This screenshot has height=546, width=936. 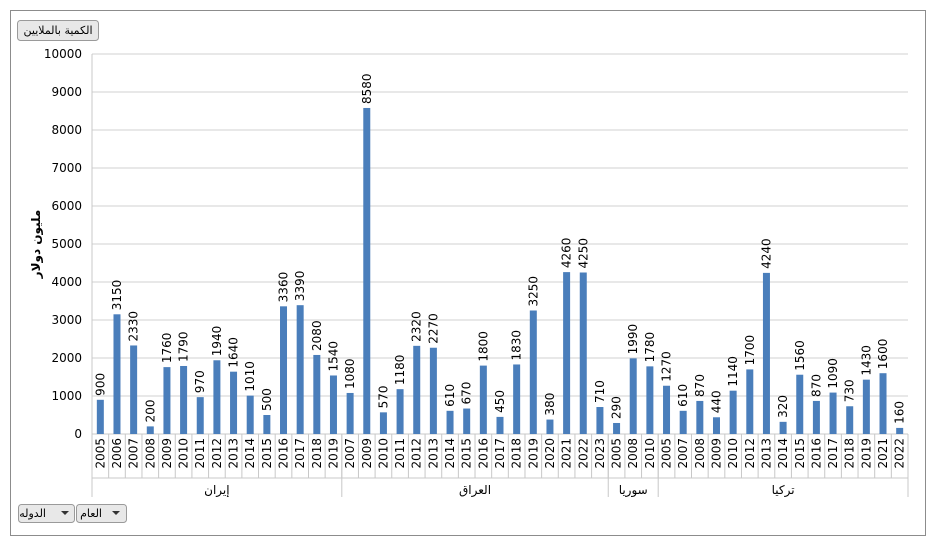 I want to click on x-tick-label: 2015, so click(x=800, y=453).